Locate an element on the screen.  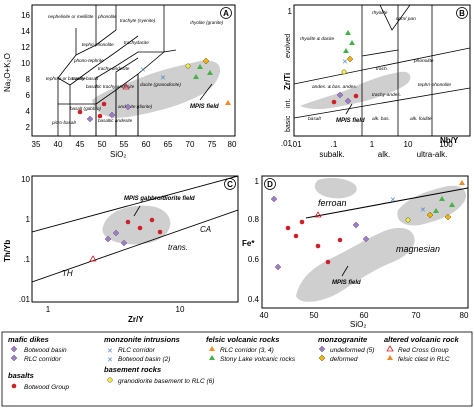
panel-a-letter: A is located at coordinates (226, 13).